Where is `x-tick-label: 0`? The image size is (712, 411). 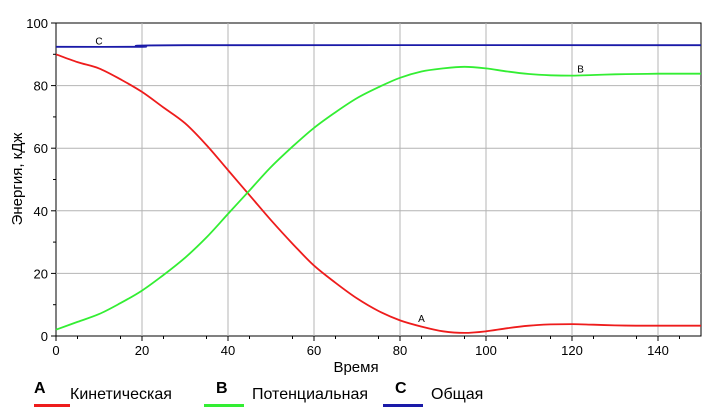
x-tick-label: 0 is located at coordinates (55, 350).